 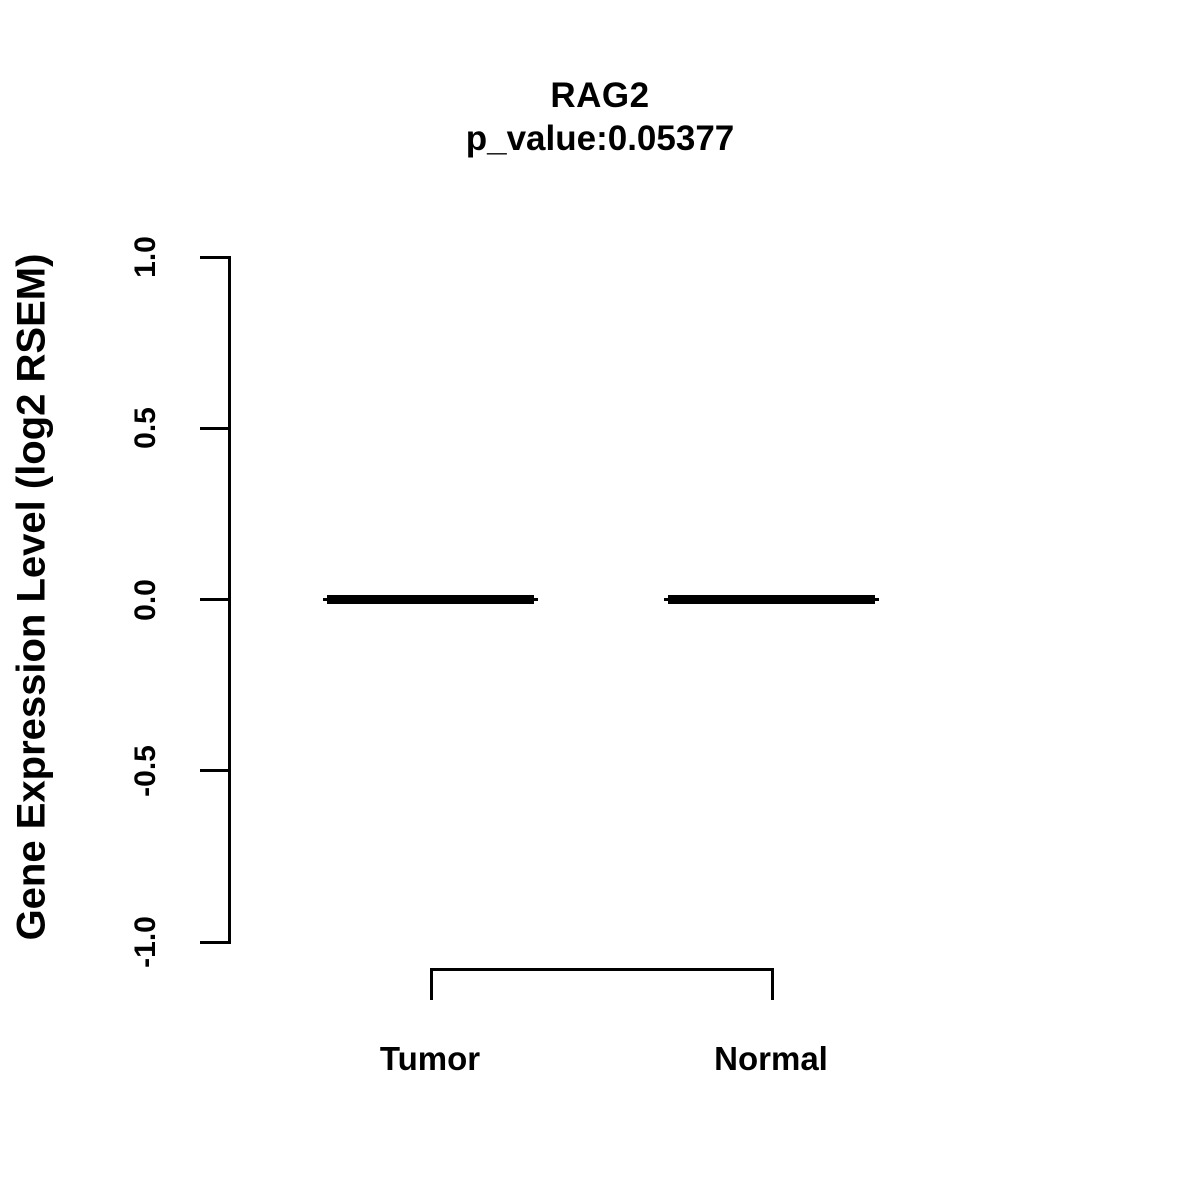 What do you see at coordinates (145, 770) in the screenshot?
I see `y-tick-label: -0.5` at bounding box center [145, 770].